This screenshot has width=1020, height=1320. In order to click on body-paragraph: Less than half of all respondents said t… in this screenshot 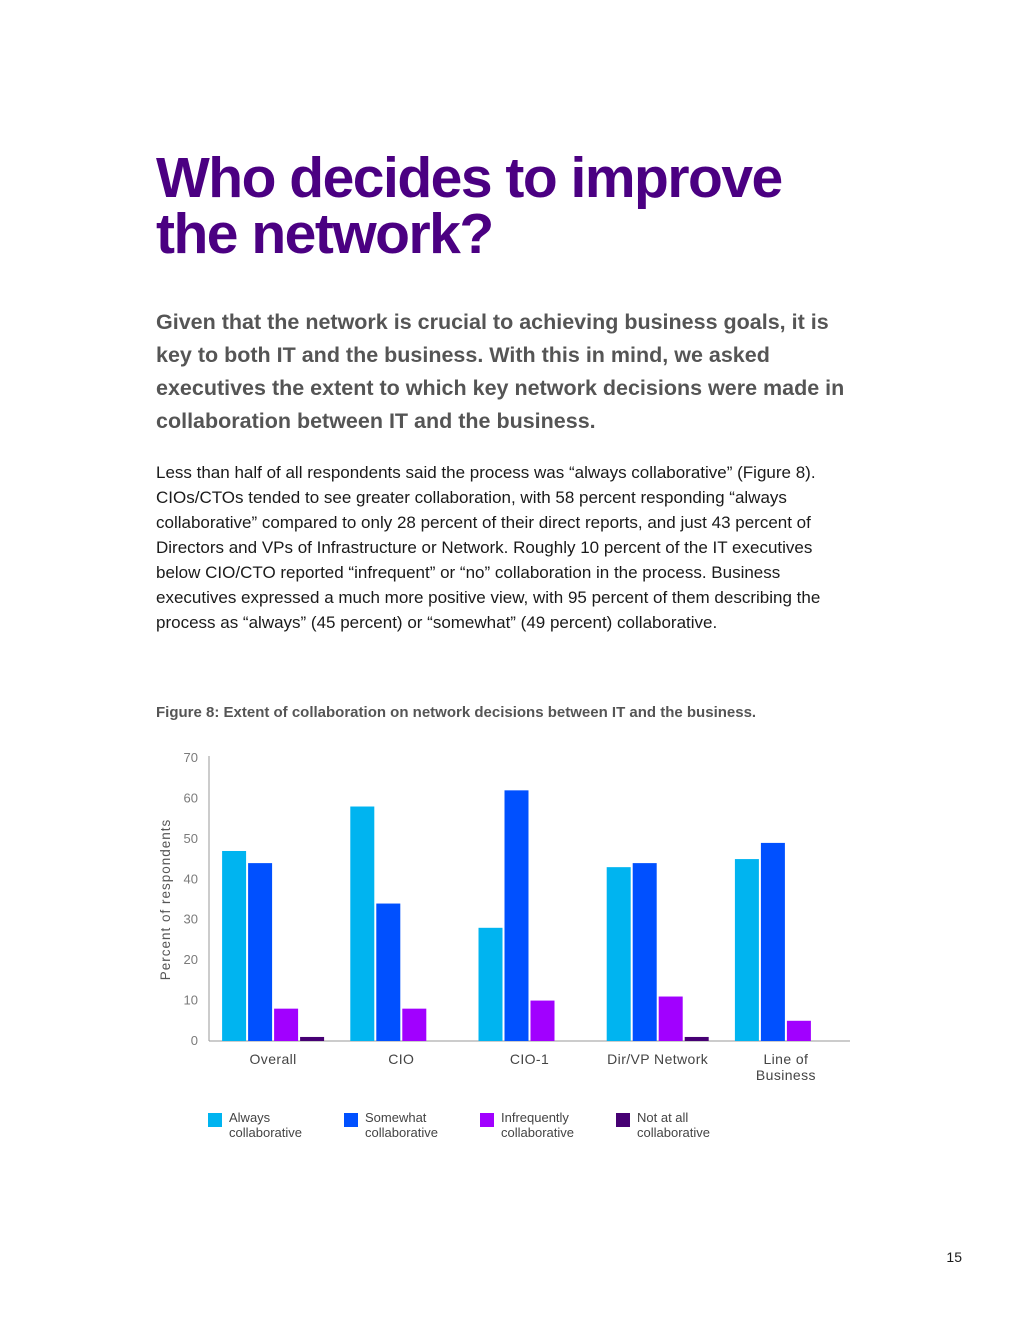, I will do `click(488, 547)`.